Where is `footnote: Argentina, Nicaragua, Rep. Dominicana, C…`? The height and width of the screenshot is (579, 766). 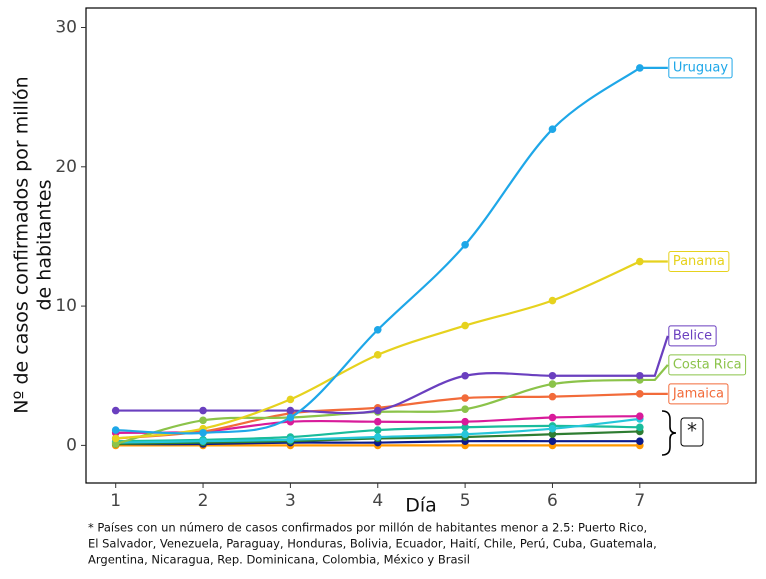 footnote: Argentina, Nicaragua, Rep. Dominicana, C… is located at coordinates (279, 560).